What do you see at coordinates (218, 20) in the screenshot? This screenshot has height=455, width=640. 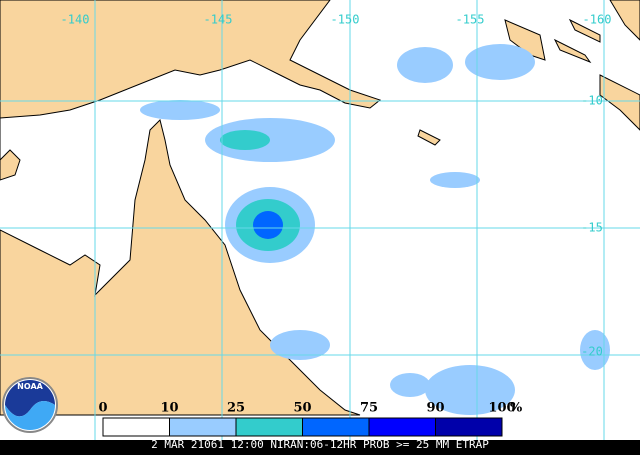 I see `lon-label: -145` at bounding box center [218, 20].